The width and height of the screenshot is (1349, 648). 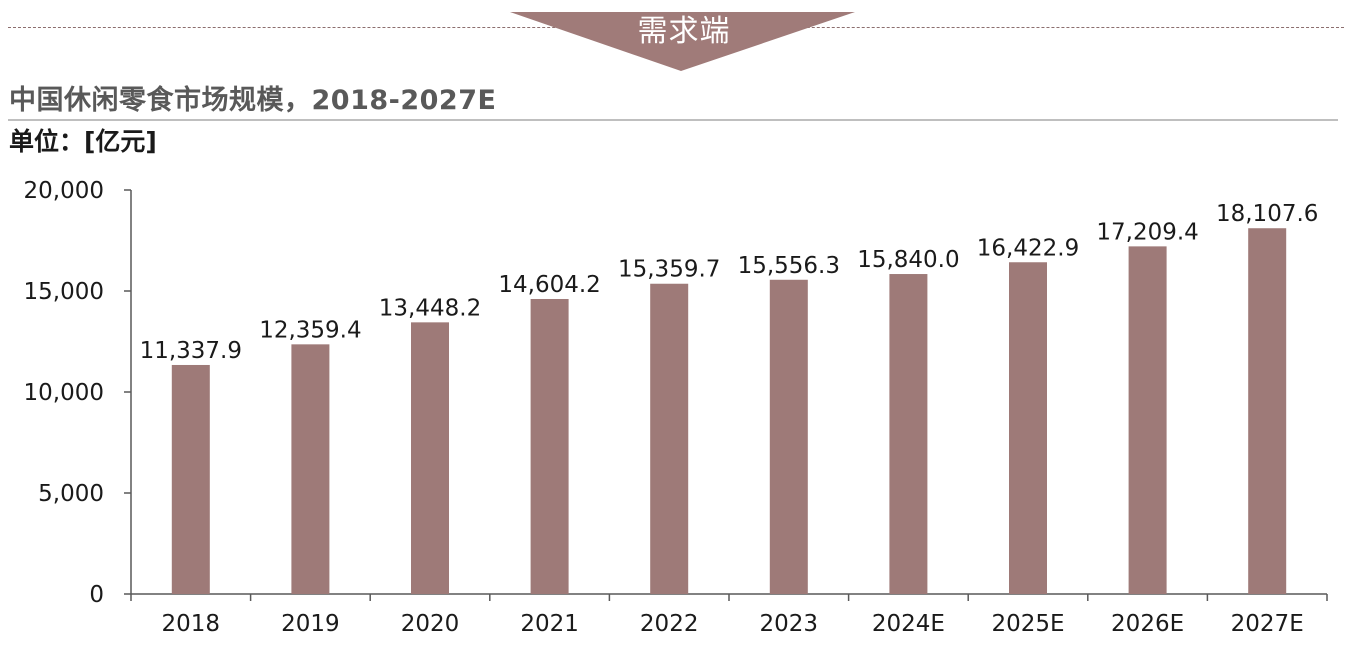 I want to click on data-label: 16,422.9, so click(x=1028, y=248).